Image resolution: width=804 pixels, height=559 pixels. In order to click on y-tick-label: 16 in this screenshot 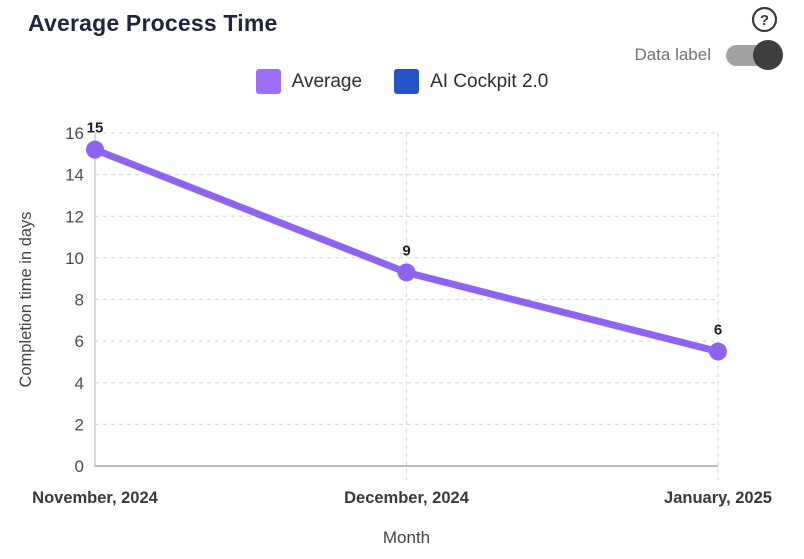, I will do `click(74, 133)`.